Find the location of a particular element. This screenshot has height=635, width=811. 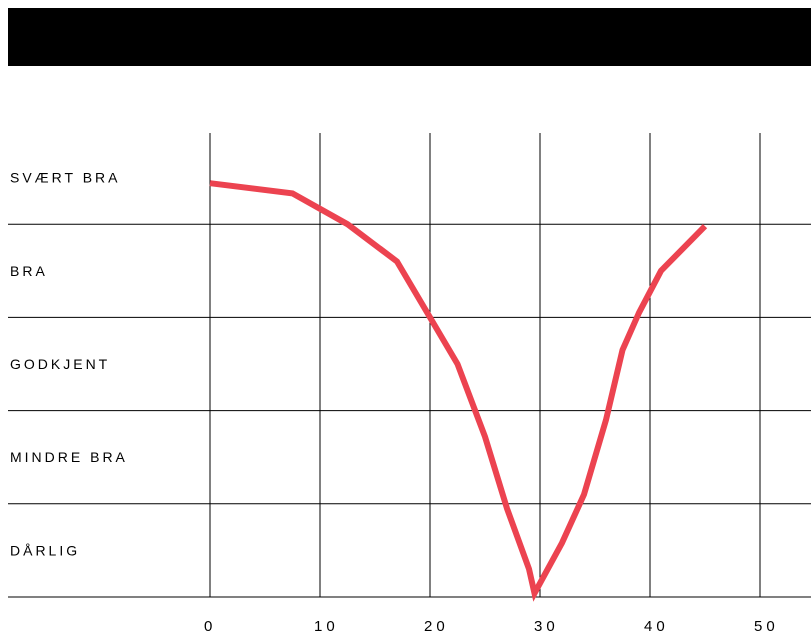

header-bar is located at coordinates (409, 37).